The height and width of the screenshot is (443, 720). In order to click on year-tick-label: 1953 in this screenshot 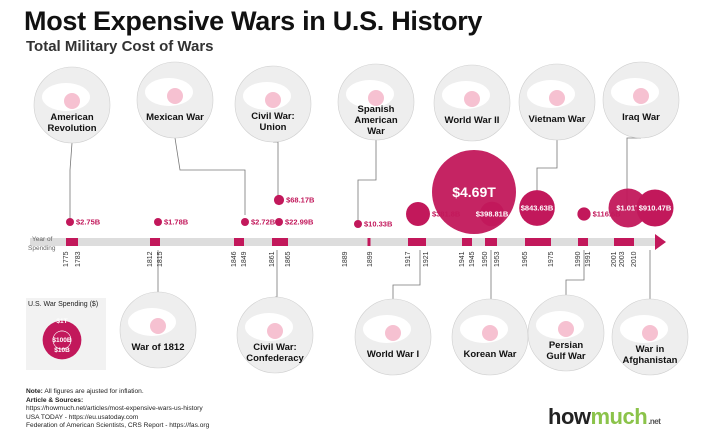, I will do `click(497, 259)`.